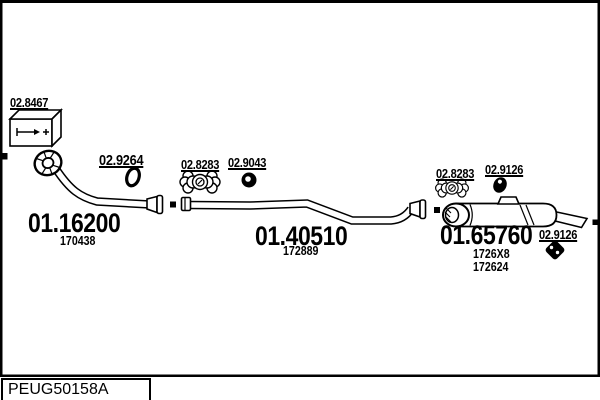 This screenshot has height=400, width=600. Describe the element at coordinates (249, 180) in the screenshot. I see `centre-gasket-icon` at that location.